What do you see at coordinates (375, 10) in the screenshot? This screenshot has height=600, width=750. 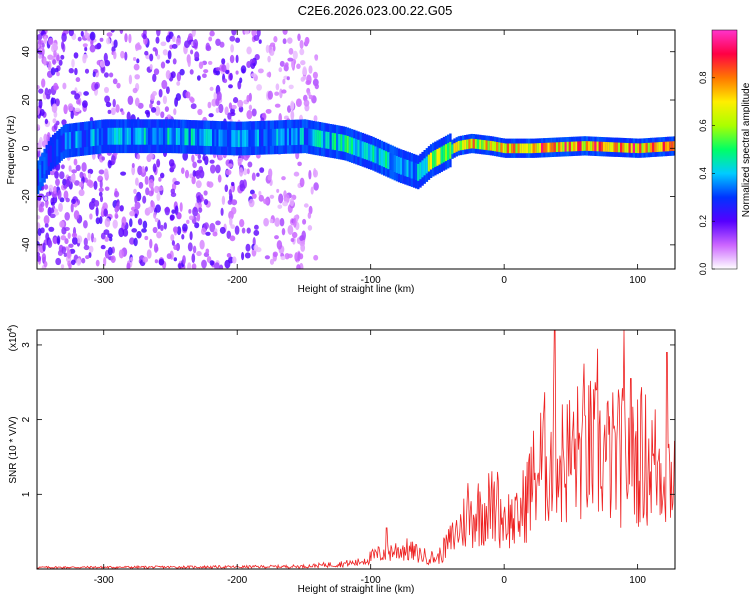 I see `figure-title: C2E6.2026.023.00.22.G05` at bounding box center [375, 10].